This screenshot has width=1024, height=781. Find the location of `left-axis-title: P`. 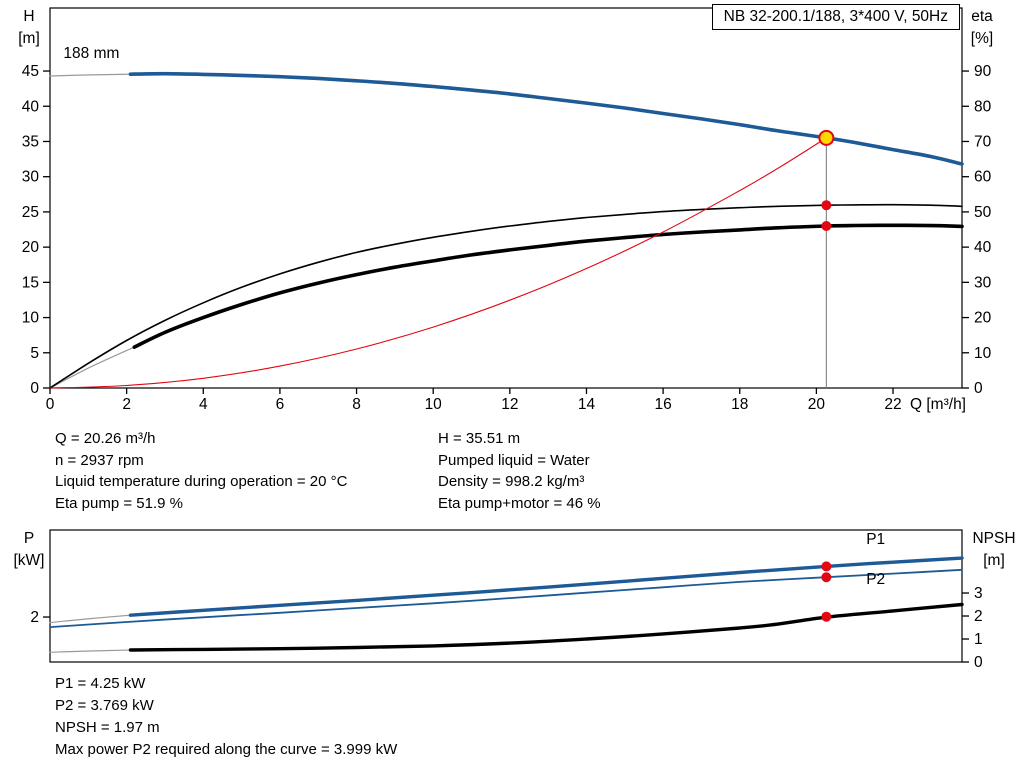

left-axis-title: P is located at coordinates (29, 538).